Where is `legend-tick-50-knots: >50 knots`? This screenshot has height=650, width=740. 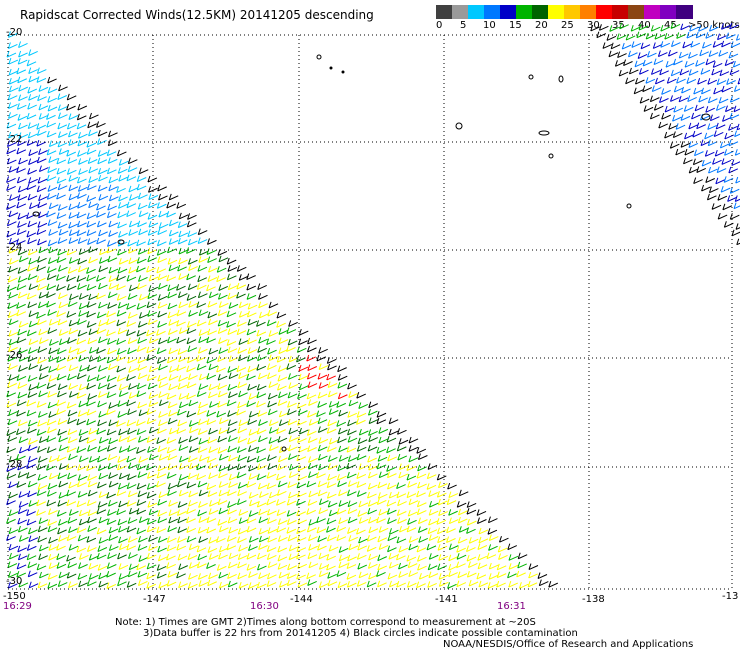
legend-tick-50-knots: >50 knots is located at coordinates (714, 25).